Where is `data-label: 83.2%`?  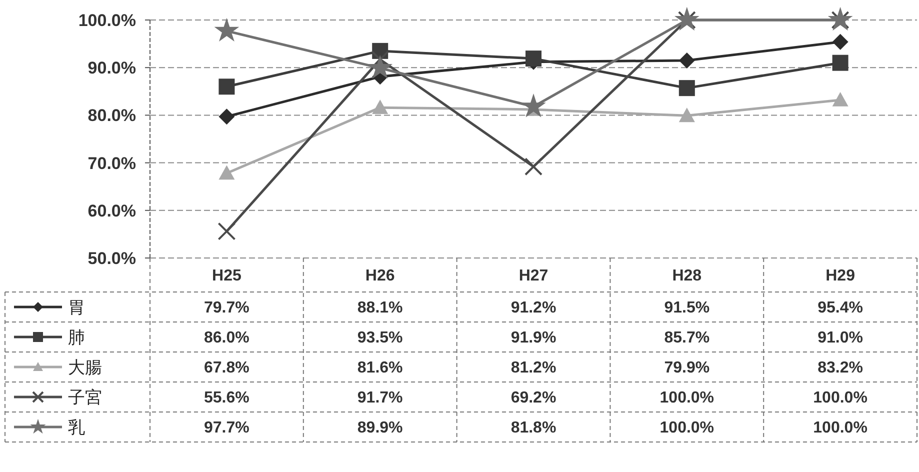 data-label: 83.2% is located at coordinates (840, 368).